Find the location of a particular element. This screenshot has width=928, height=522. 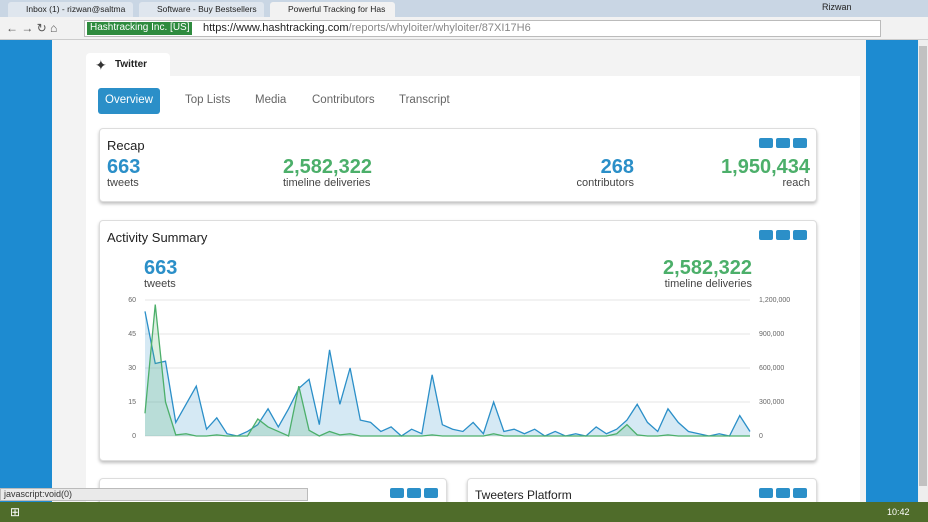

y-tick-label: 60 is located at coordinates (132, 300).